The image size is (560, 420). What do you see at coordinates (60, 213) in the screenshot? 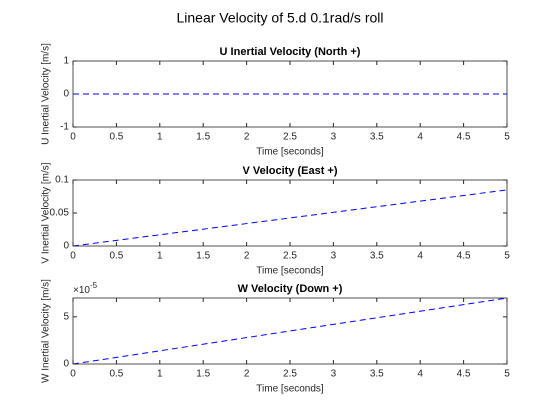
I see `y-tick-label: 0.05` at bounding box center [60, 213].